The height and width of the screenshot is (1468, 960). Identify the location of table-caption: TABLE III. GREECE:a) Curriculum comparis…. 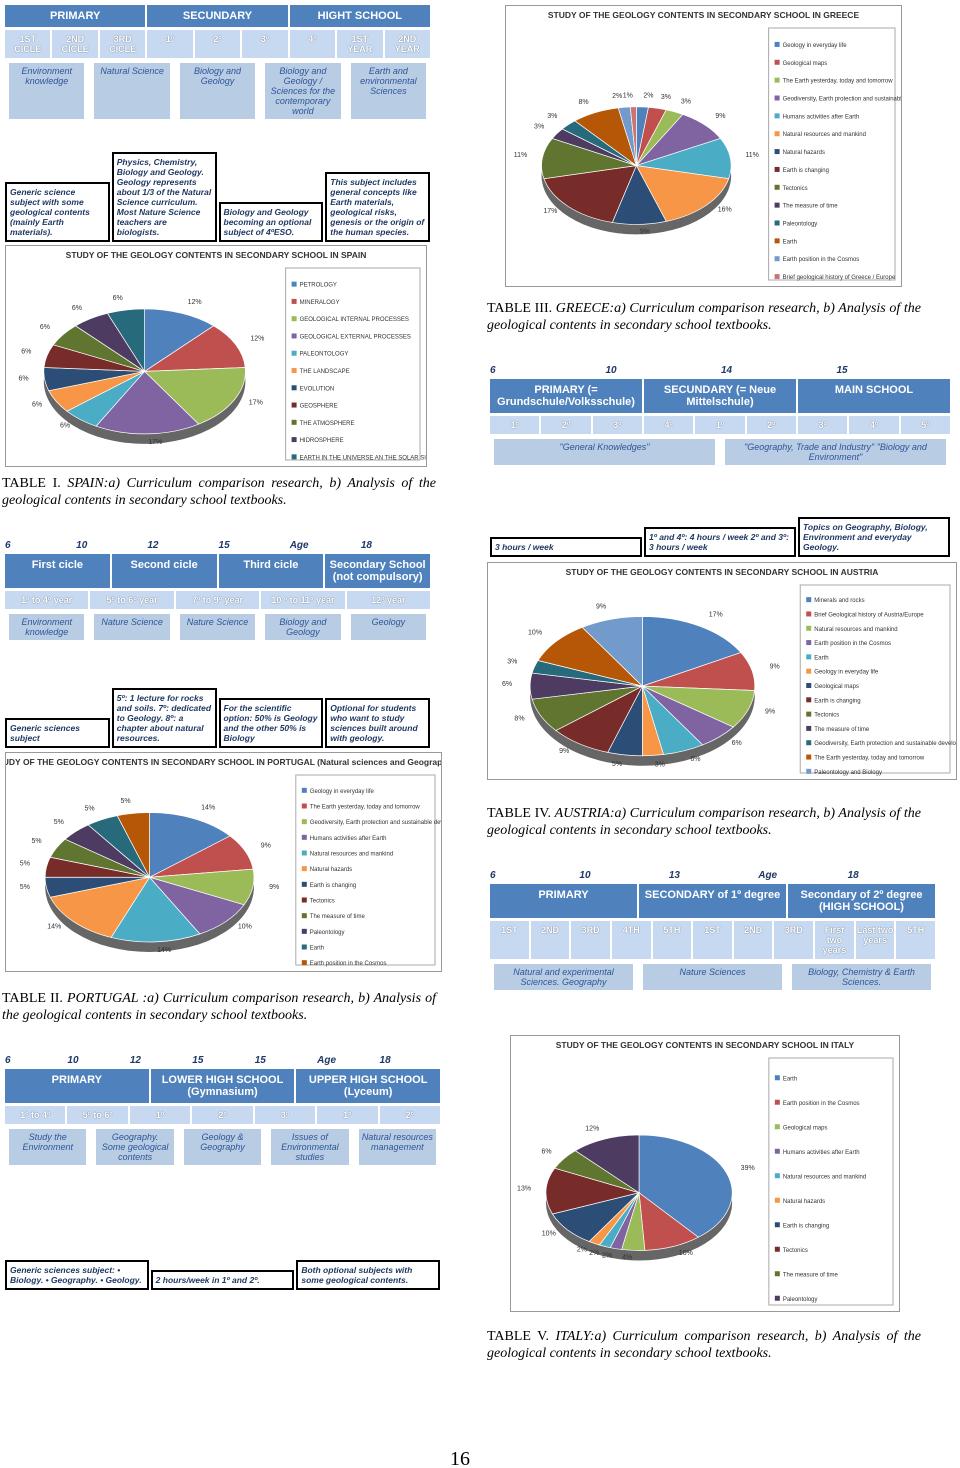
(704, 317).